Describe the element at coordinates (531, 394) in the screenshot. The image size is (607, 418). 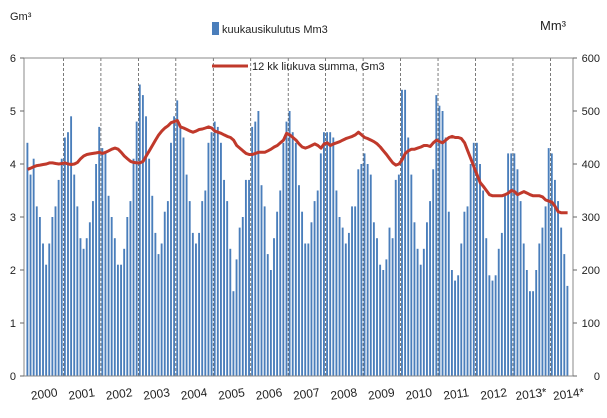
I see `year-label: 2013*` at that location.